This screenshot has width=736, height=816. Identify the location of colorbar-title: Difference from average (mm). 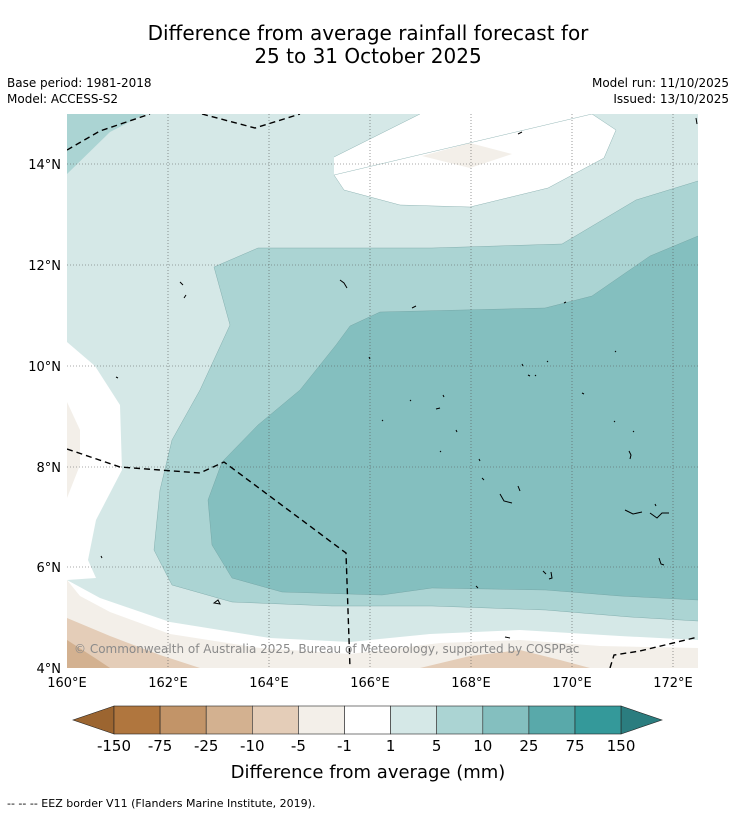
(368, 772).